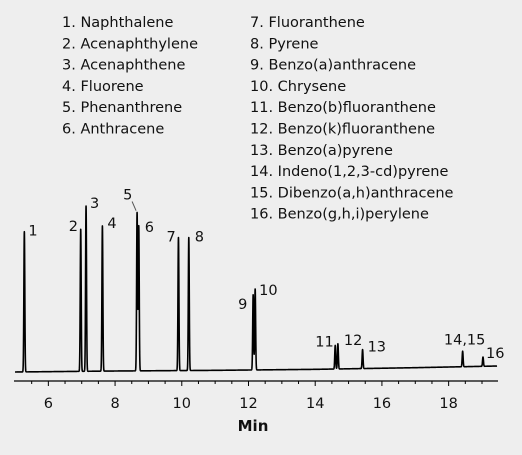  Describe the element at coordinates (321, 151) in the screenshot. I see `legend-entry-13-benzo-a-pyrene: 13. Benzo(a)pyrene` at that location.